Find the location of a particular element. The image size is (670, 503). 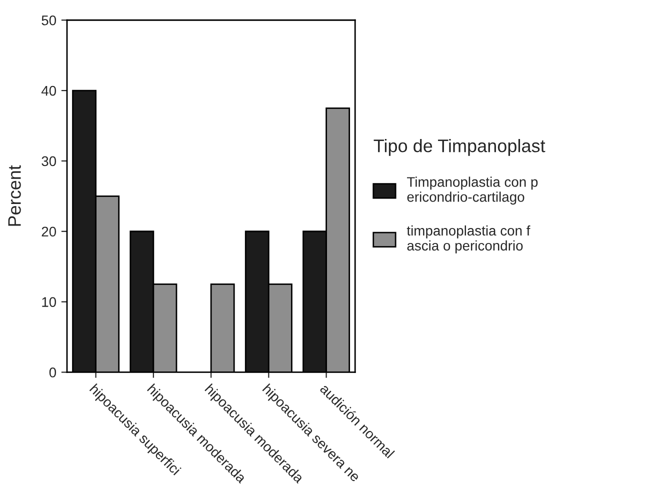

y-tick-label: 0 is located at coordinates (52, 373).